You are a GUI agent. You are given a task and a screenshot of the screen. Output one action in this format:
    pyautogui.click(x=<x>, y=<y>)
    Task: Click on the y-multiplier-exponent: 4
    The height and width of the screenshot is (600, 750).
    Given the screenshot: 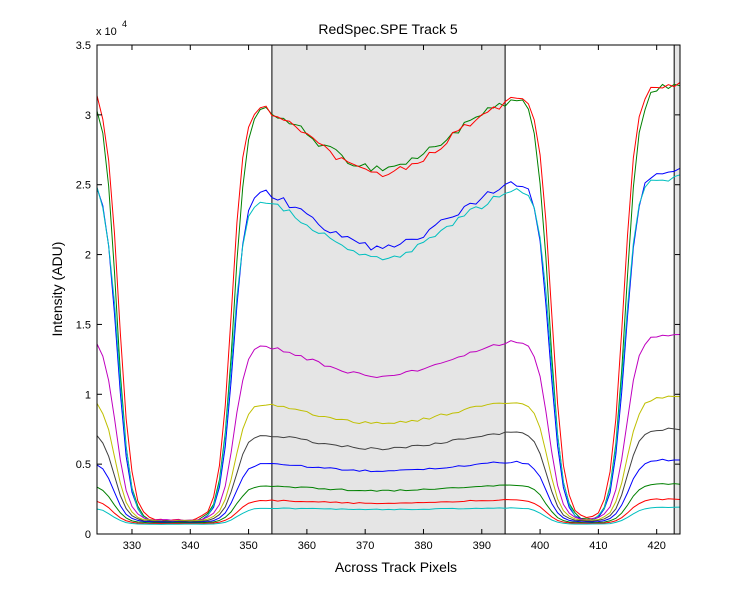 What is the action you would take?
    pyautogui.click(x=124, y=24)
    